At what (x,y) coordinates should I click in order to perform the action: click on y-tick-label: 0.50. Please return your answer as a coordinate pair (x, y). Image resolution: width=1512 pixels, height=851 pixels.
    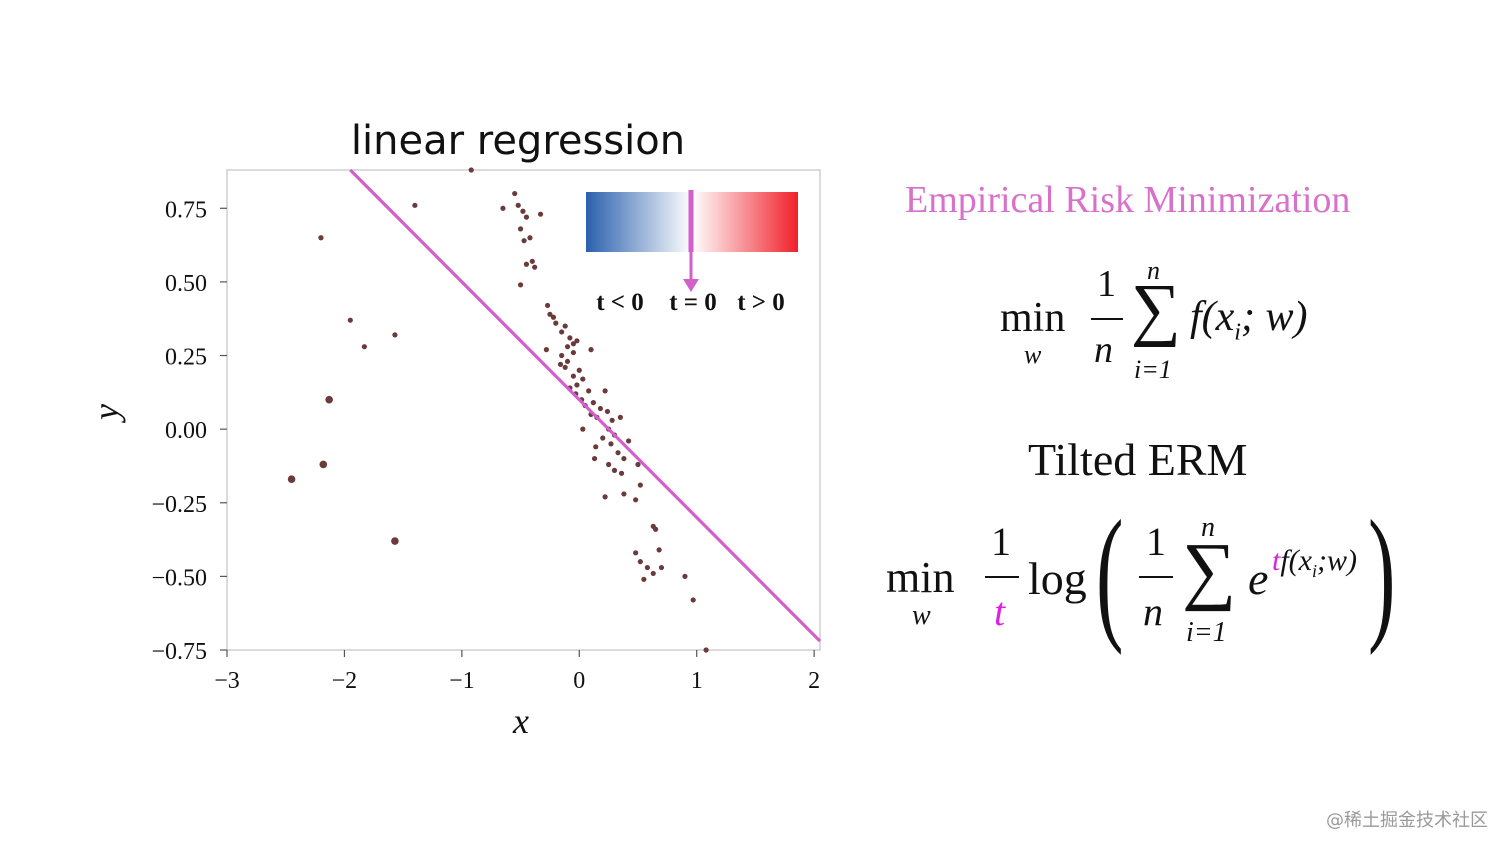
    Looking at the image, I should click on (186, 284).